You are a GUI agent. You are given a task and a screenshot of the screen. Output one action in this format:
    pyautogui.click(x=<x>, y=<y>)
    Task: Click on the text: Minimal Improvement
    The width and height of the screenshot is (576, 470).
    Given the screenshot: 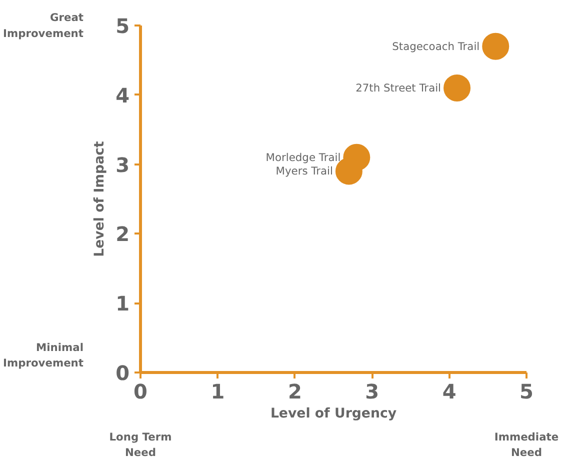 What is the action you would take?
    pyautogui.click(x=43, y=355)
    